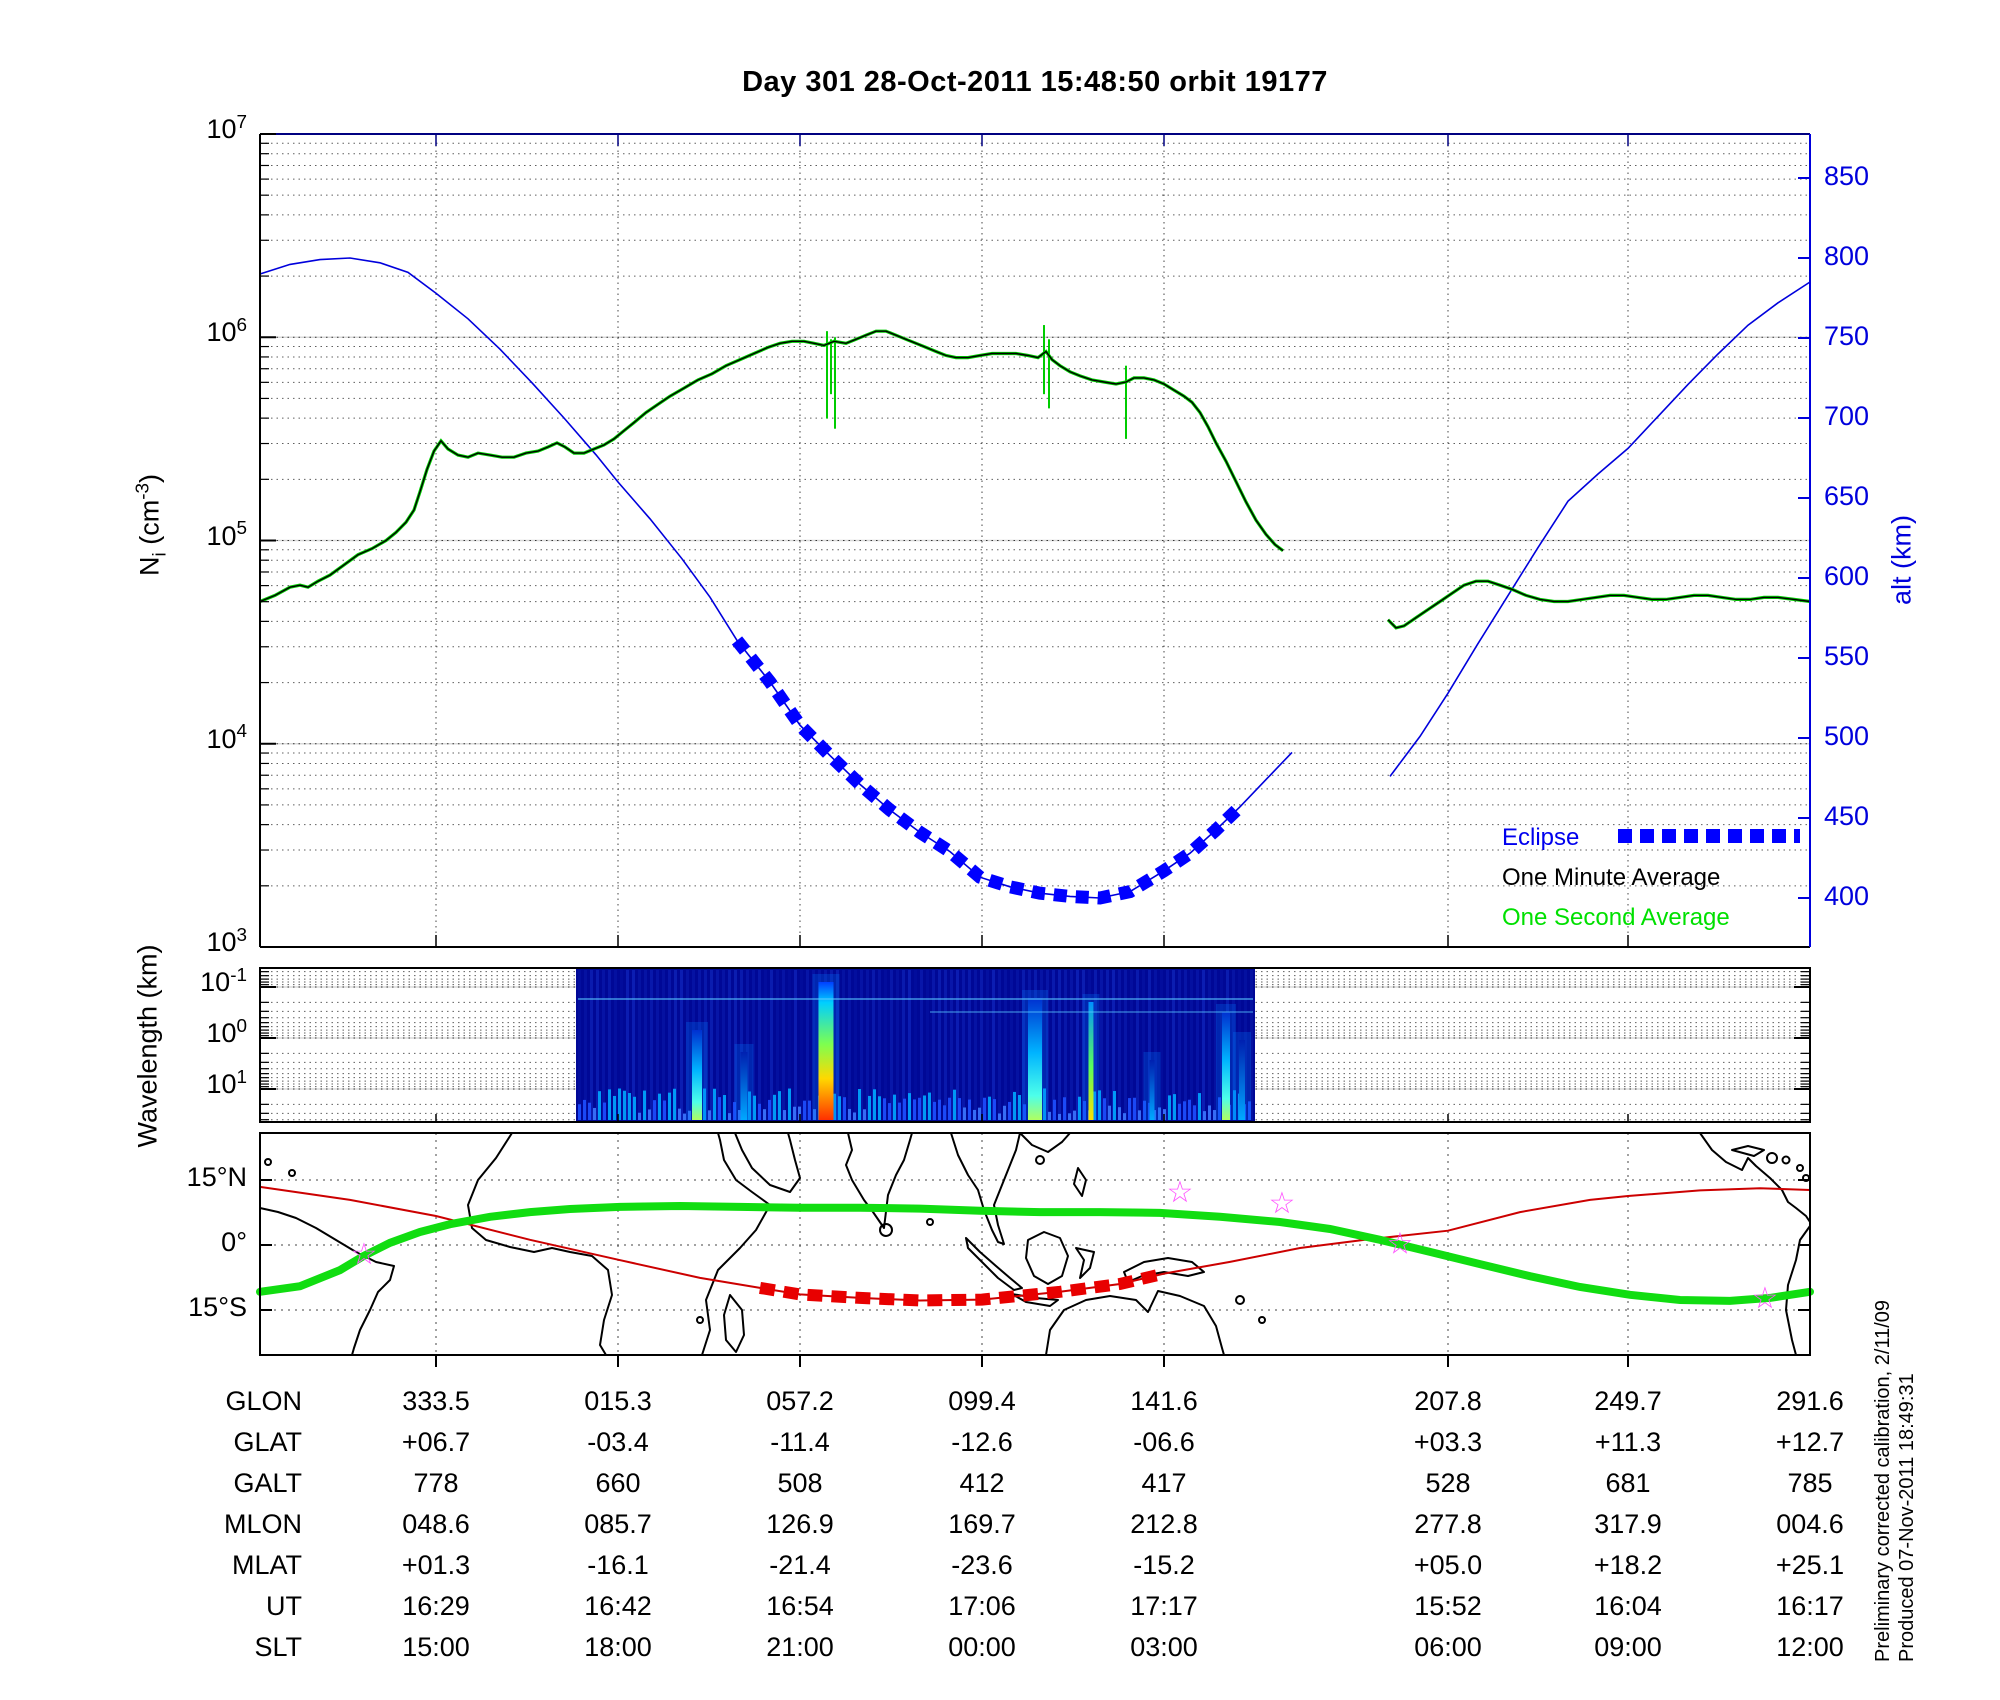 Image resolution: width=2000 pixels, height=1700 pixels. Describe the element at coordinates (1628, 1483) in the screenshot. I see `table-cell-galt-6: 681` at that location.